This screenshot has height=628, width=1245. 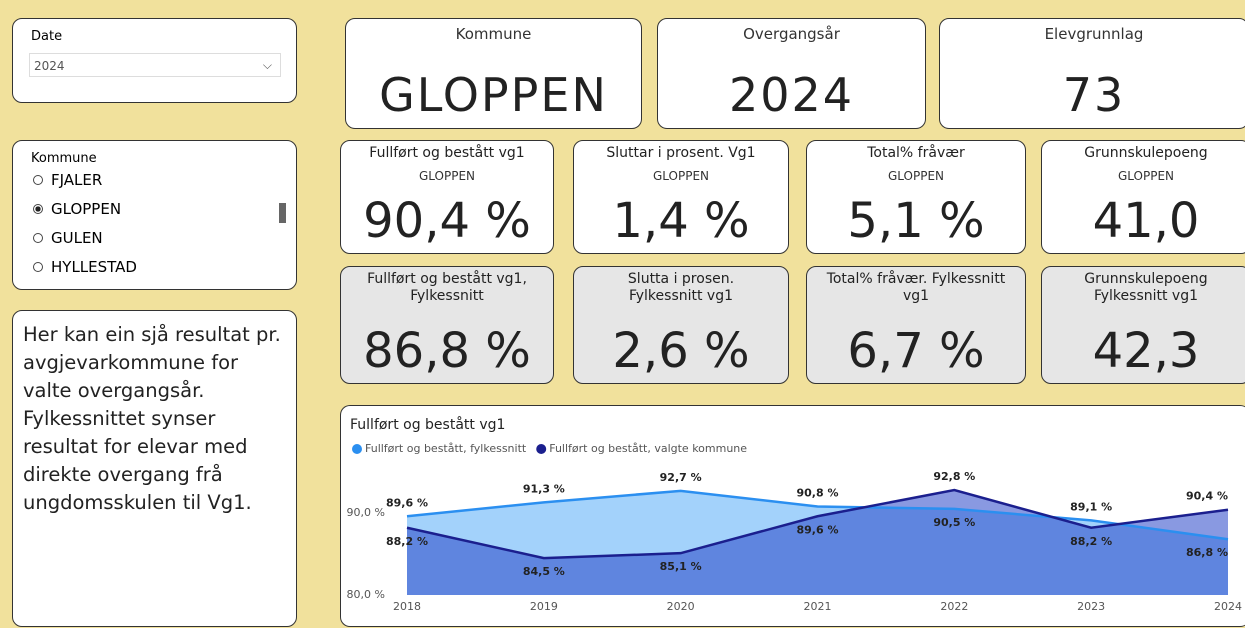 I want to click on option-label: GULEN, so click(x=77, y=237).